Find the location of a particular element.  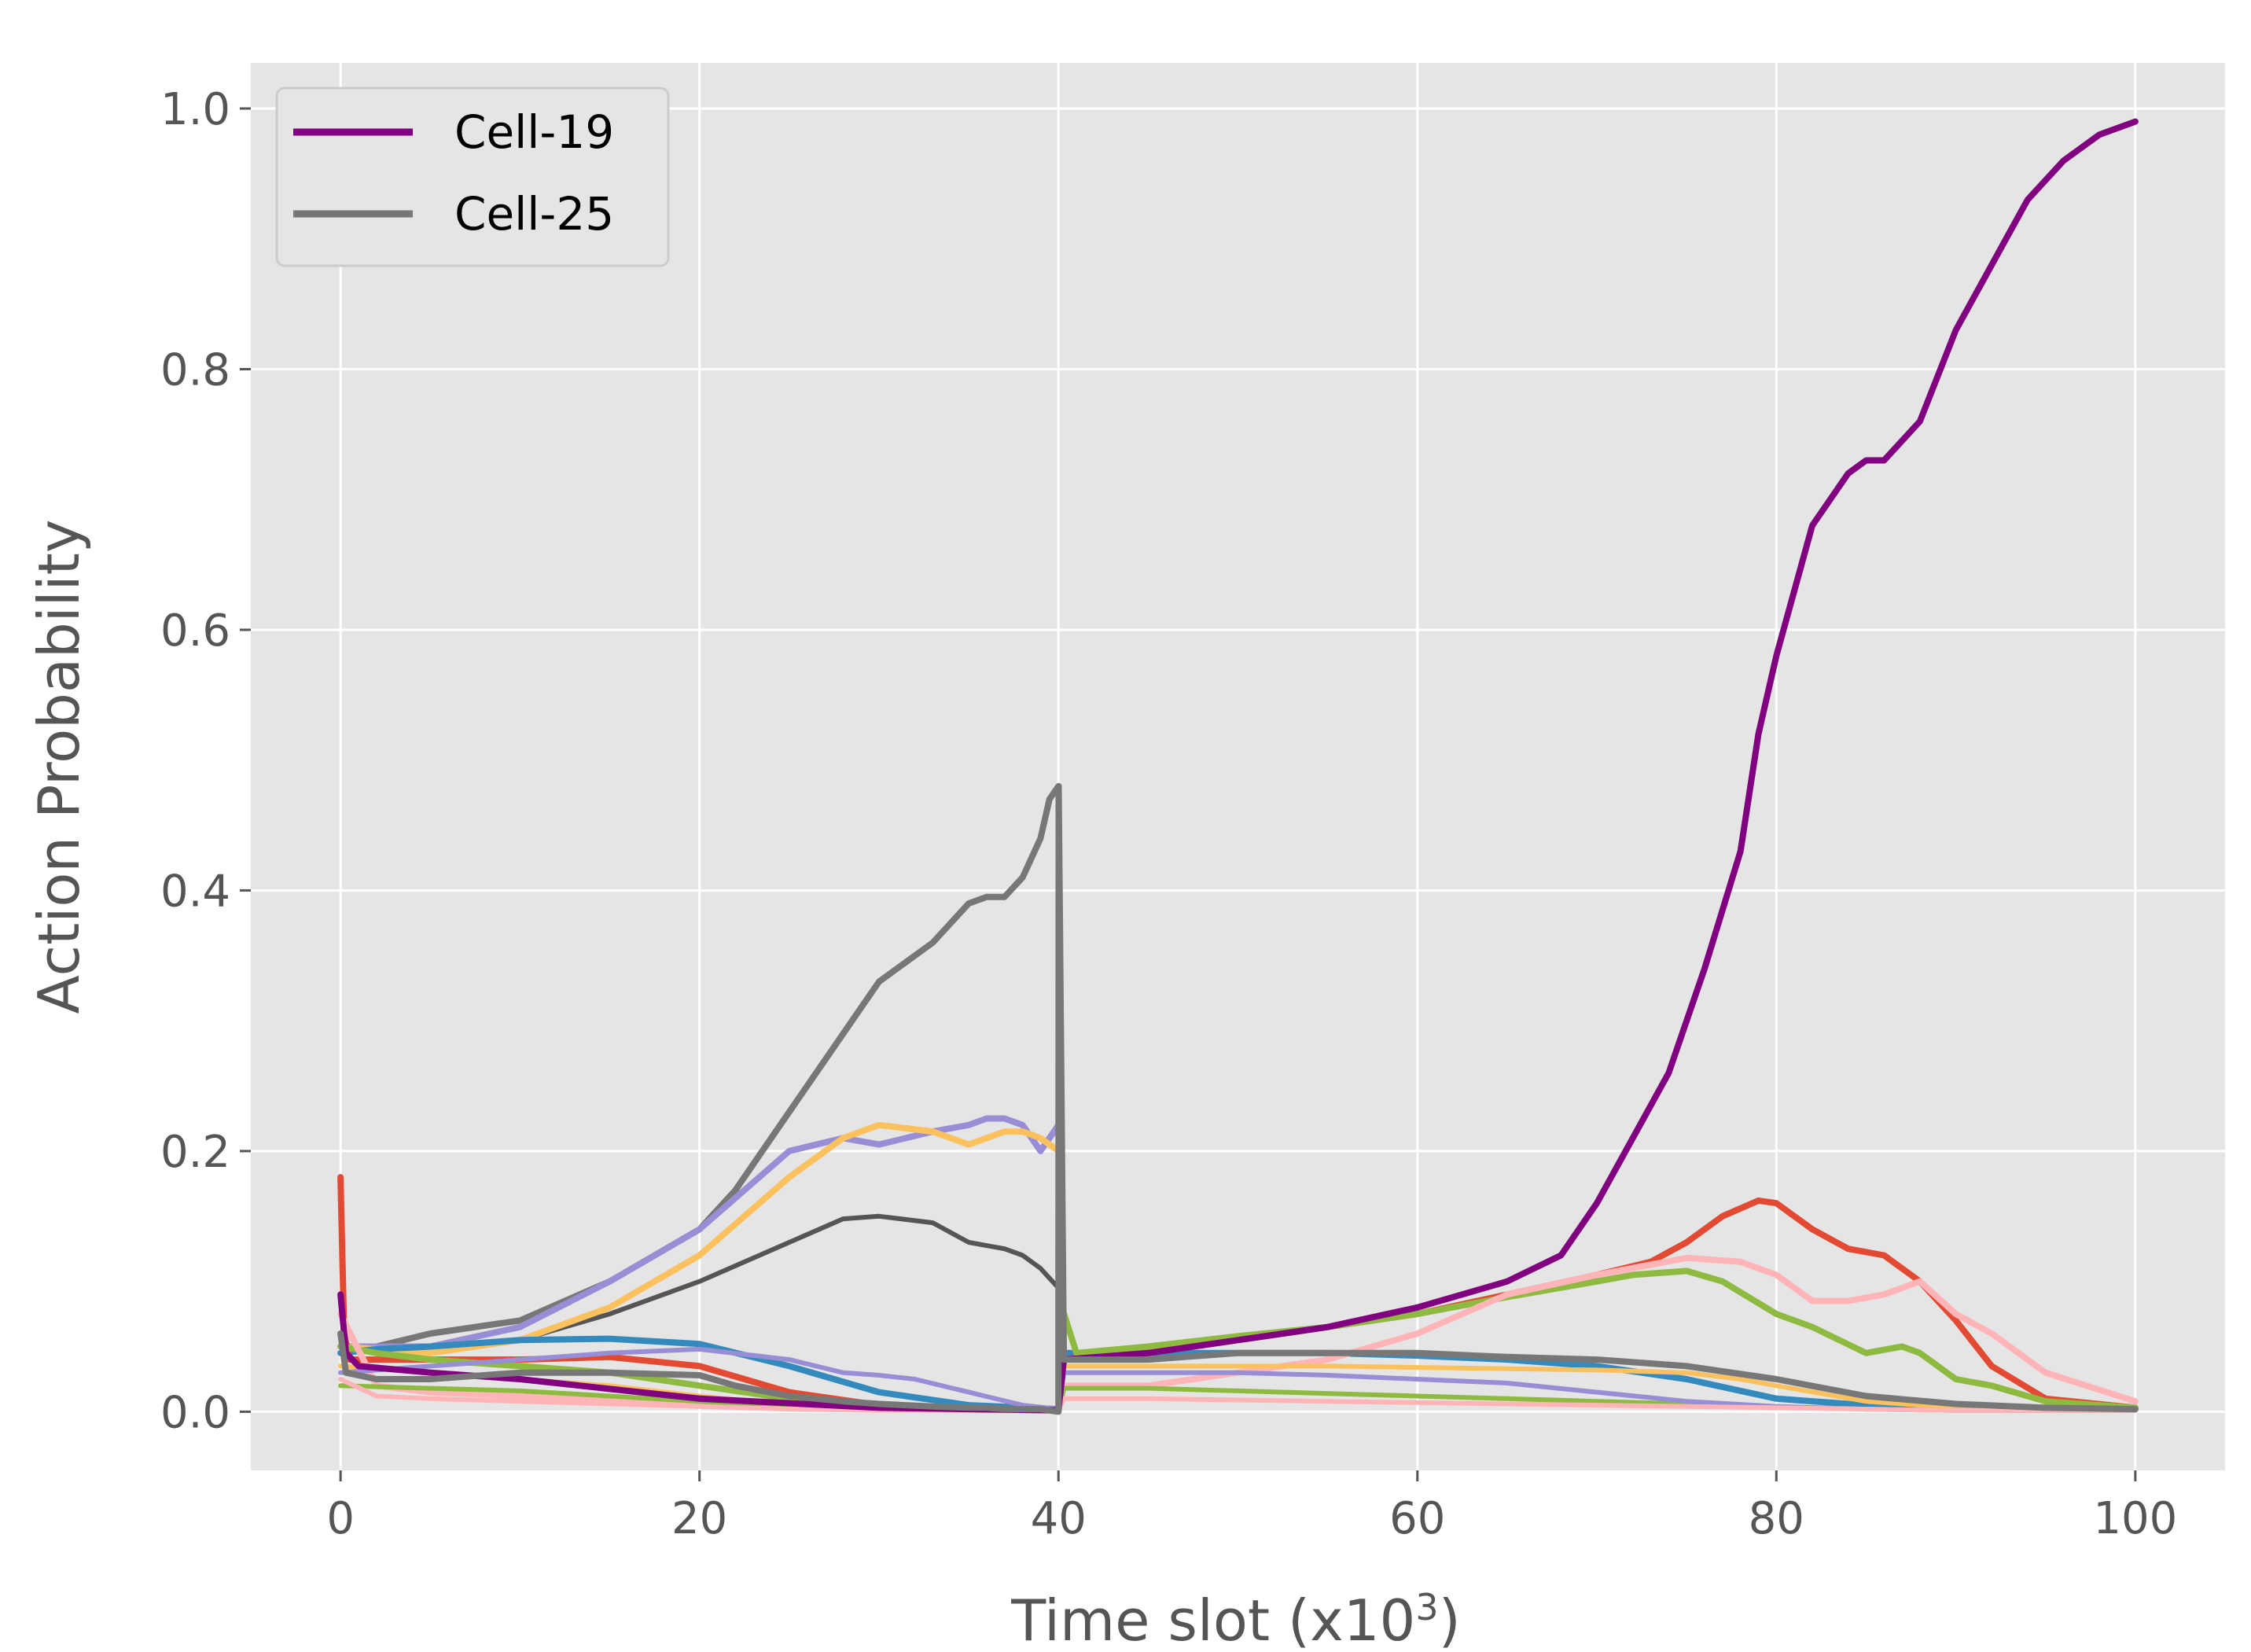

y-tick-label: 1.0 is located at coordinates (195, 109).